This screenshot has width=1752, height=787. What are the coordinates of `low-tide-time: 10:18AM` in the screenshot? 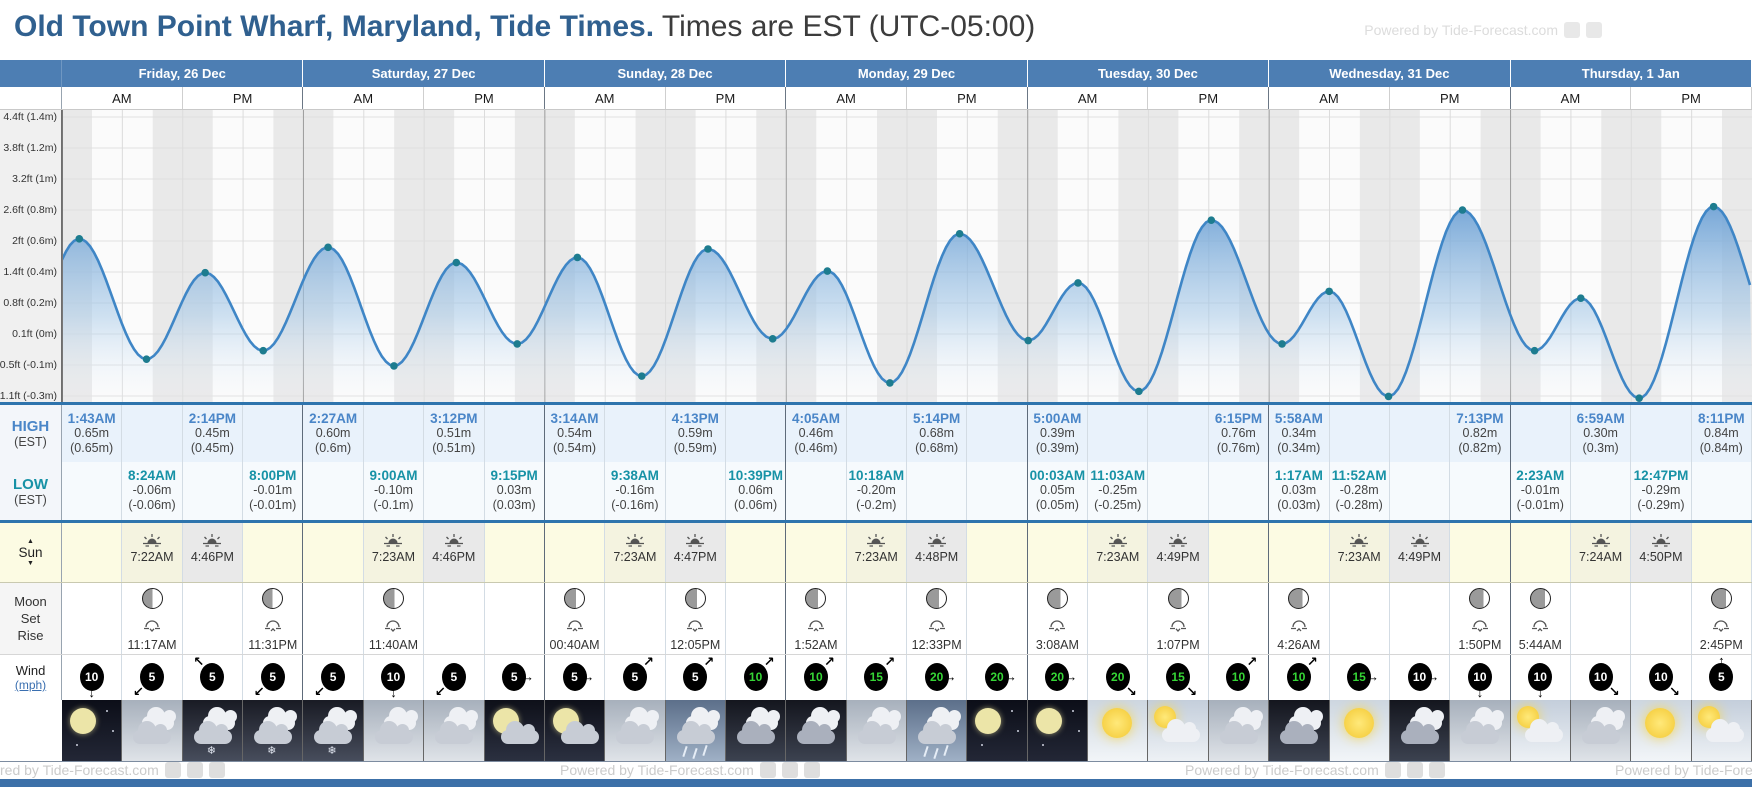 It's located at (876, 475).